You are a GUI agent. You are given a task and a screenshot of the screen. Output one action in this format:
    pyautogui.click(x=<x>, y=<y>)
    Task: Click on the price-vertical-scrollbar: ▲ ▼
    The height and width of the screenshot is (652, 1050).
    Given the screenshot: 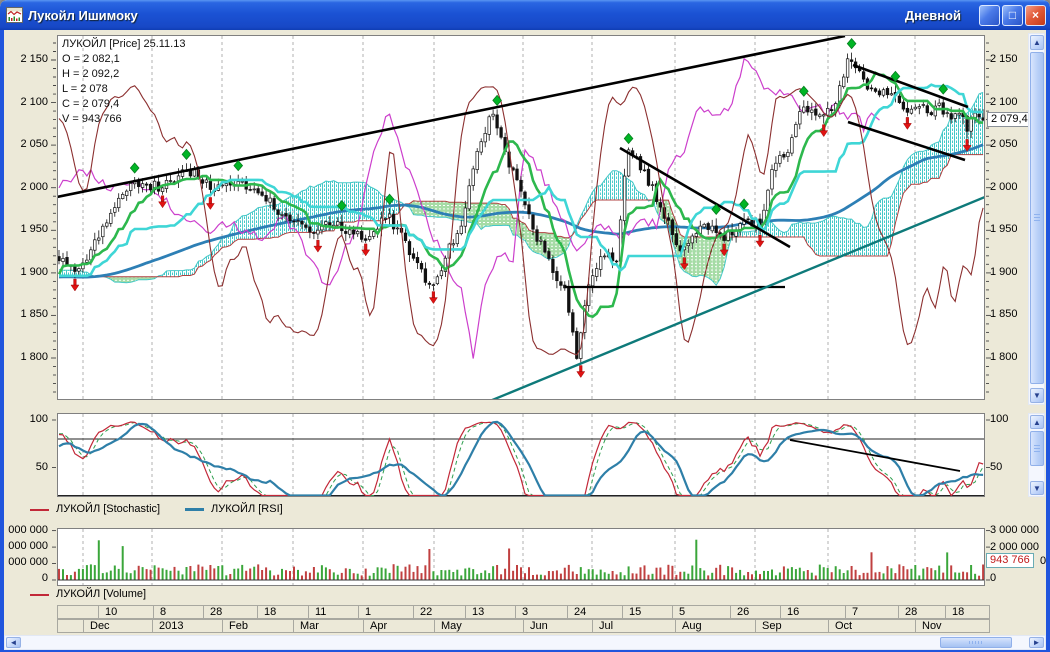 What is the action you would take?
    pyautogui.click(x=1036, y=219)
    